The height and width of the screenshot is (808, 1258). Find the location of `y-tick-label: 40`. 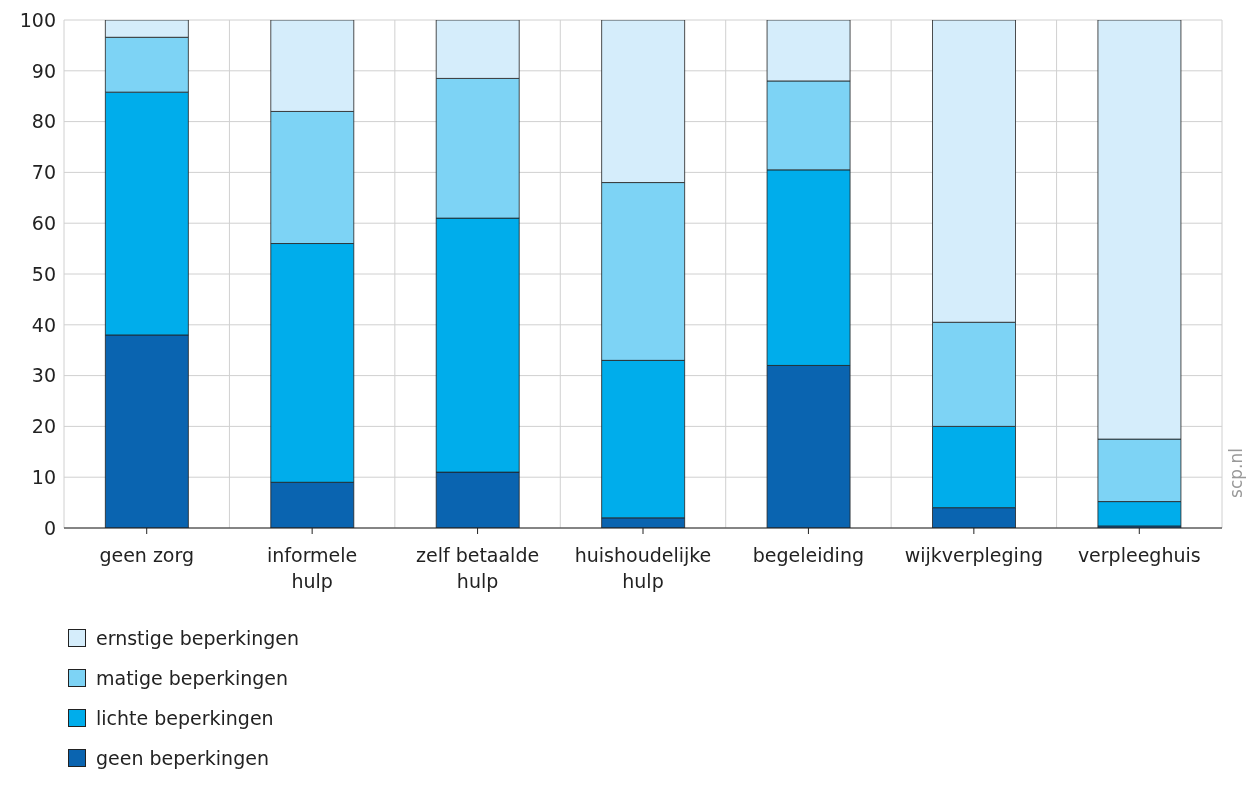

y-tick-label: 40 is located at coordinates (43, 324).